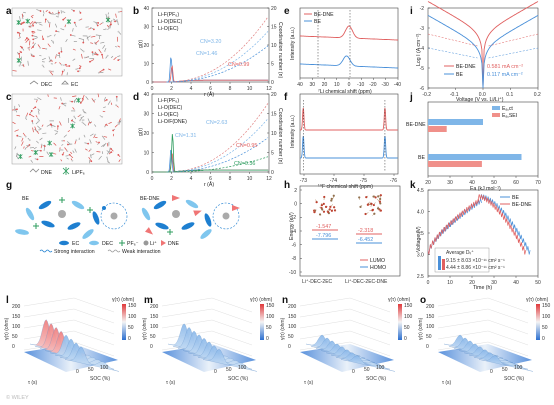 Image resolution: width=554 pixels, height=405 pixels. What do you see at coordinates (365, 231) in the screenshot?
I see `panel-h-val-3: -2.318` at bounding box center [365, 231].